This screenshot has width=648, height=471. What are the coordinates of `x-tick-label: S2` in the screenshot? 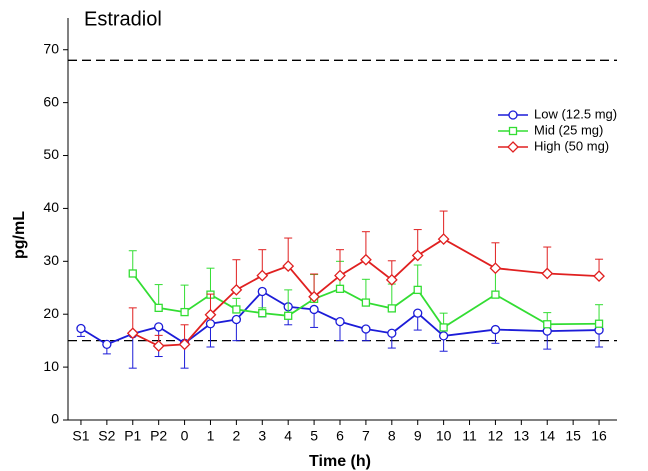 It's located at (106, 436).